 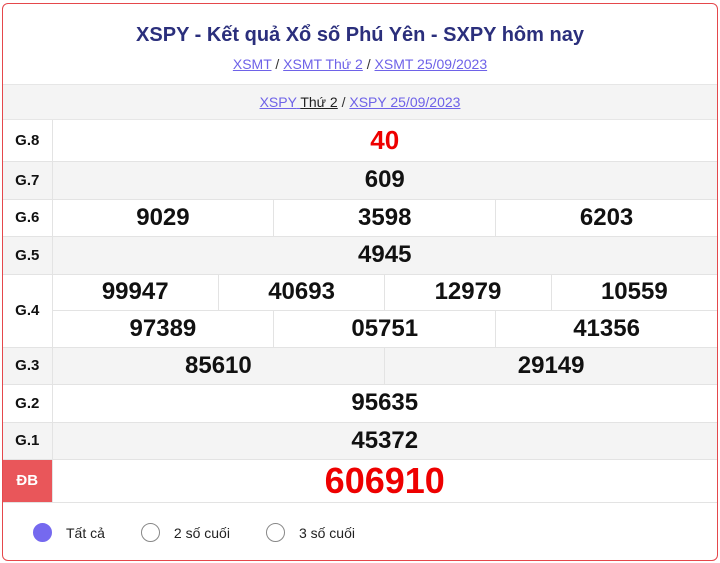 What do you see at coordinates (319, 102) in the screenshot?
I see `link-text-weekday: Thứ 2` at bounding box center [319, 102].